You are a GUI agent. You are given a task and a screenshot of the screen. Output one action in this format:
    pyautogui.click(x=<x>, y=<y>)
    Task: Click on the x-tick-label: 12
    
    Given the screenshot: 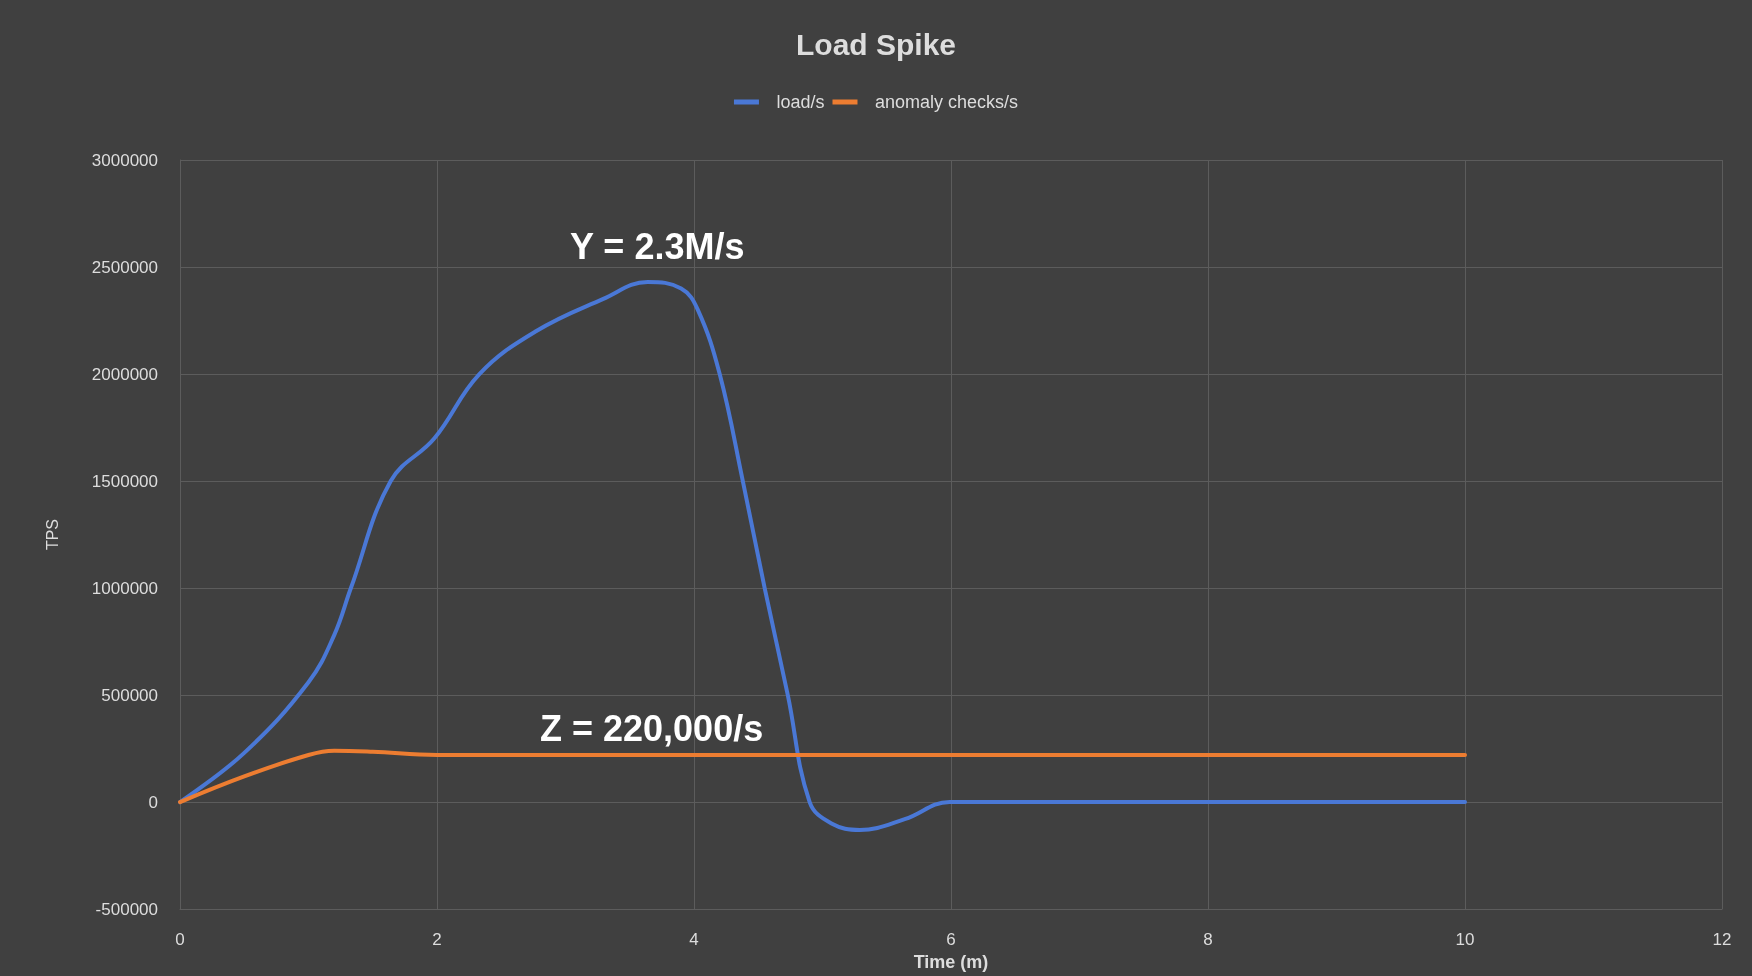 What is the action you would take?
    pyautogui.click(x=1722, y=940)
    